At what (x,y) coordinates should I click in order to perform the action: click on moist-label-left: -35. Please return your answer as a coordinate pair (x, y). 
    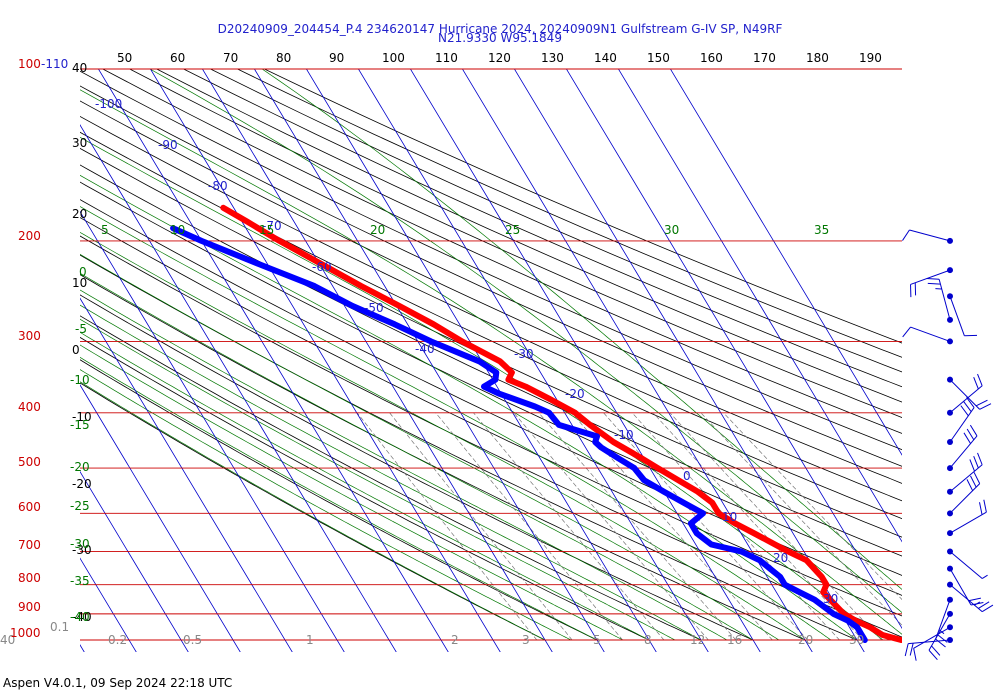
    Looking at the image, I should click on (80, 581).